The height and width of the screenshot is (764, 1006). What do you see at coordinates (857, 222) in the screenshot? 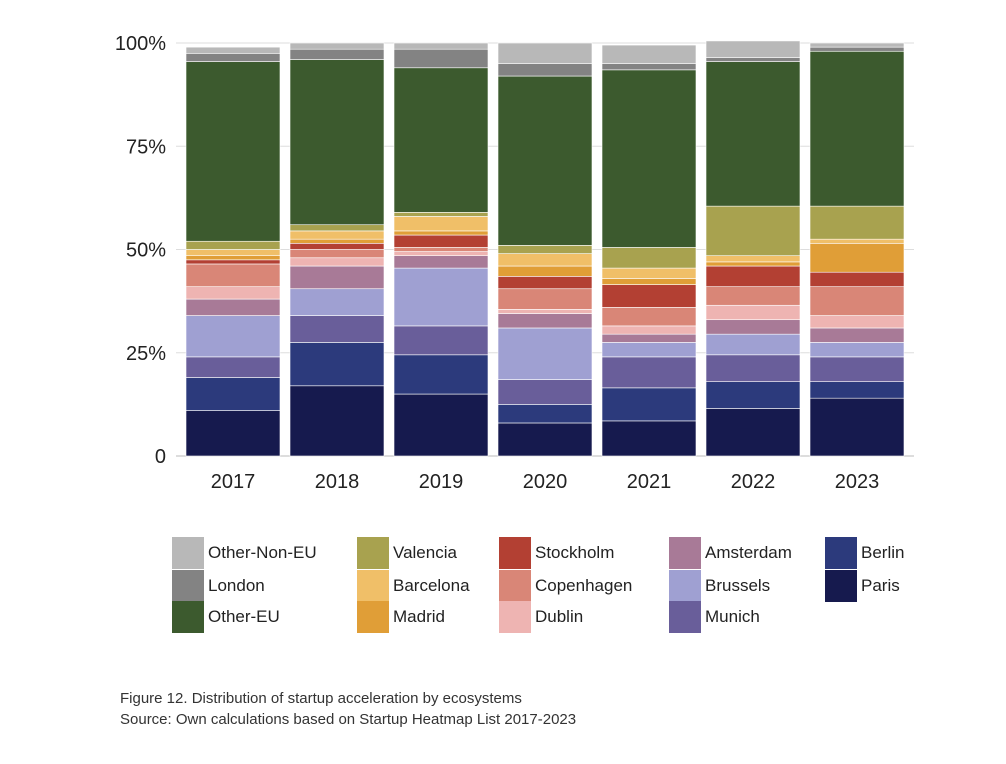
I see `bar-segment-valencia-2023` at bounding box center [857, 222].